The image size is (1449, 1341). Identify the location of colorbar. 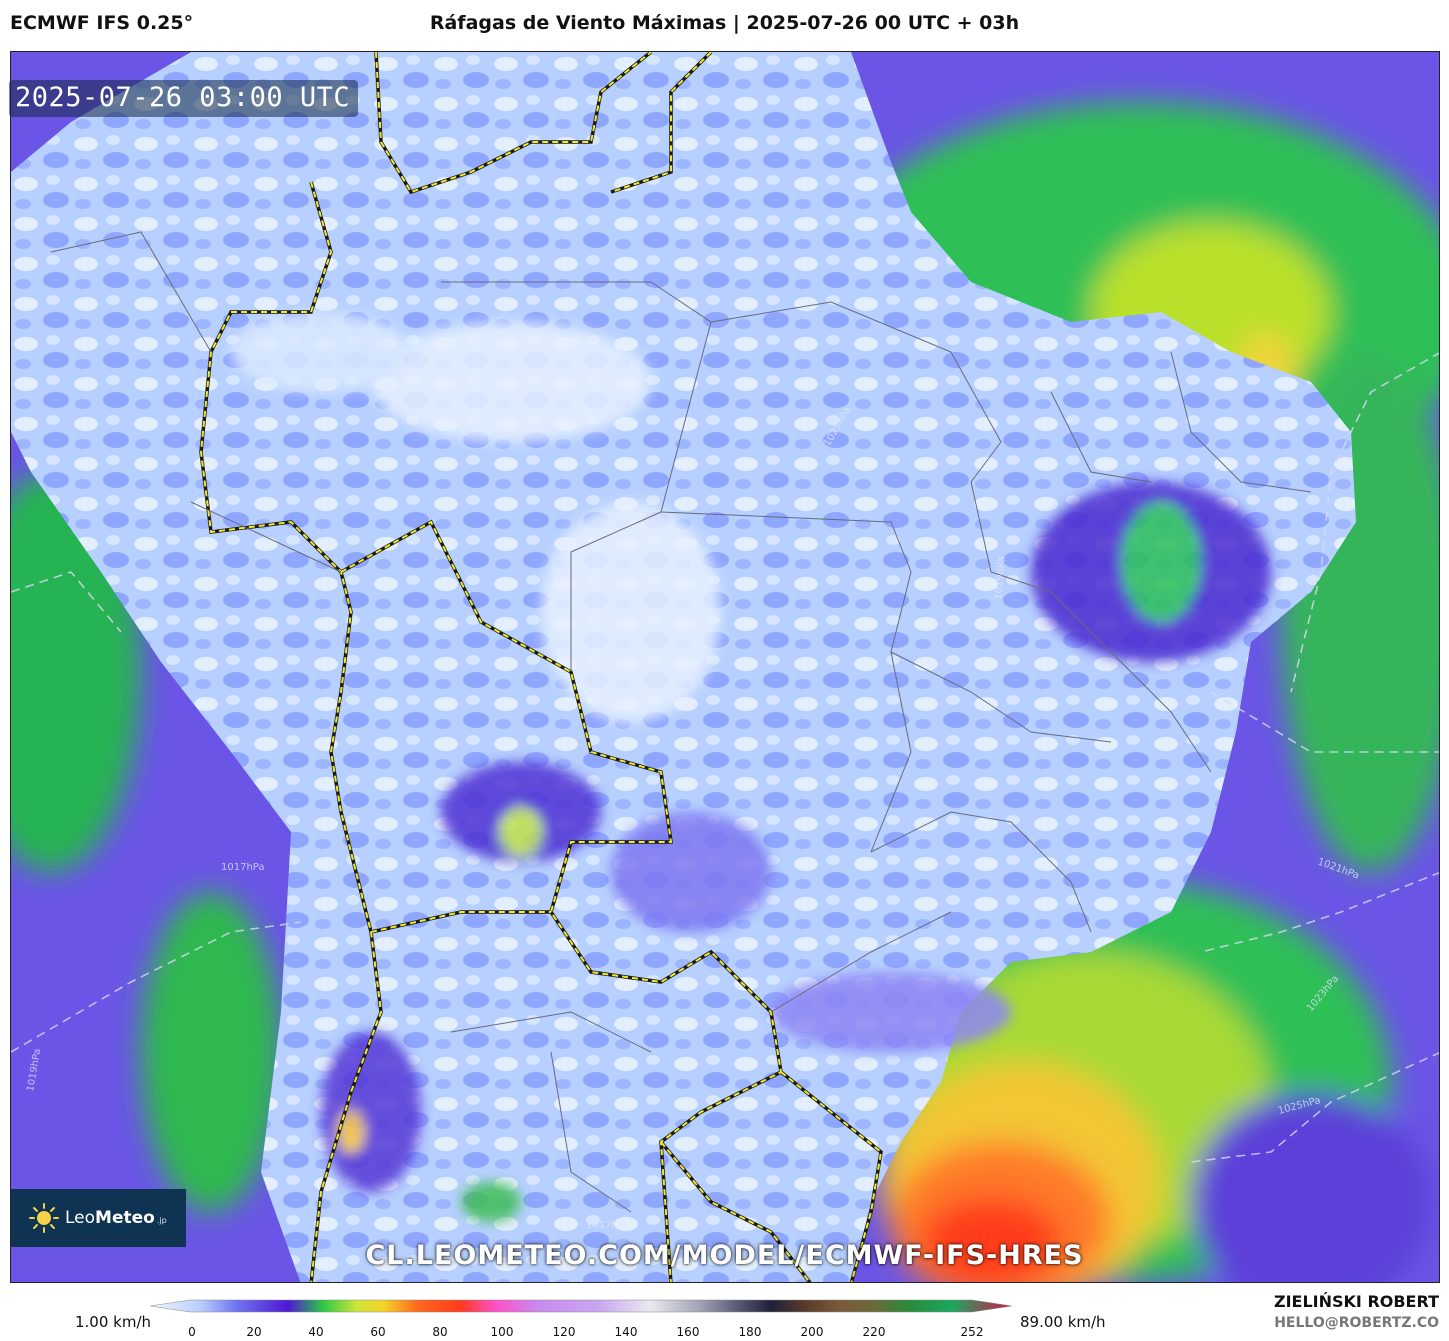
(581, 1306).